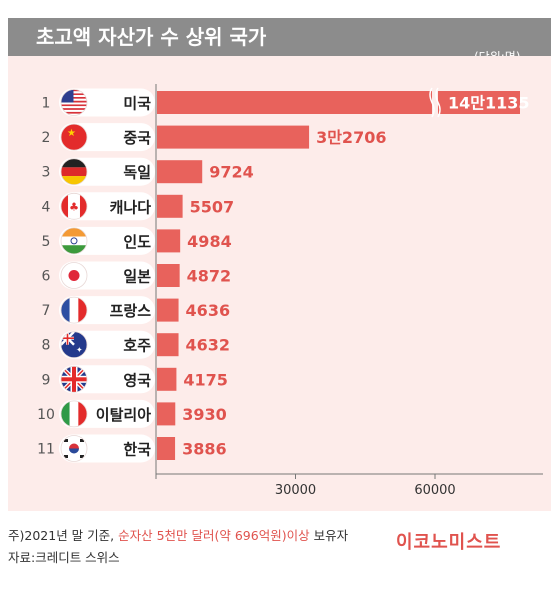  I want to click on flag-gb-ring, so click(74, 379).